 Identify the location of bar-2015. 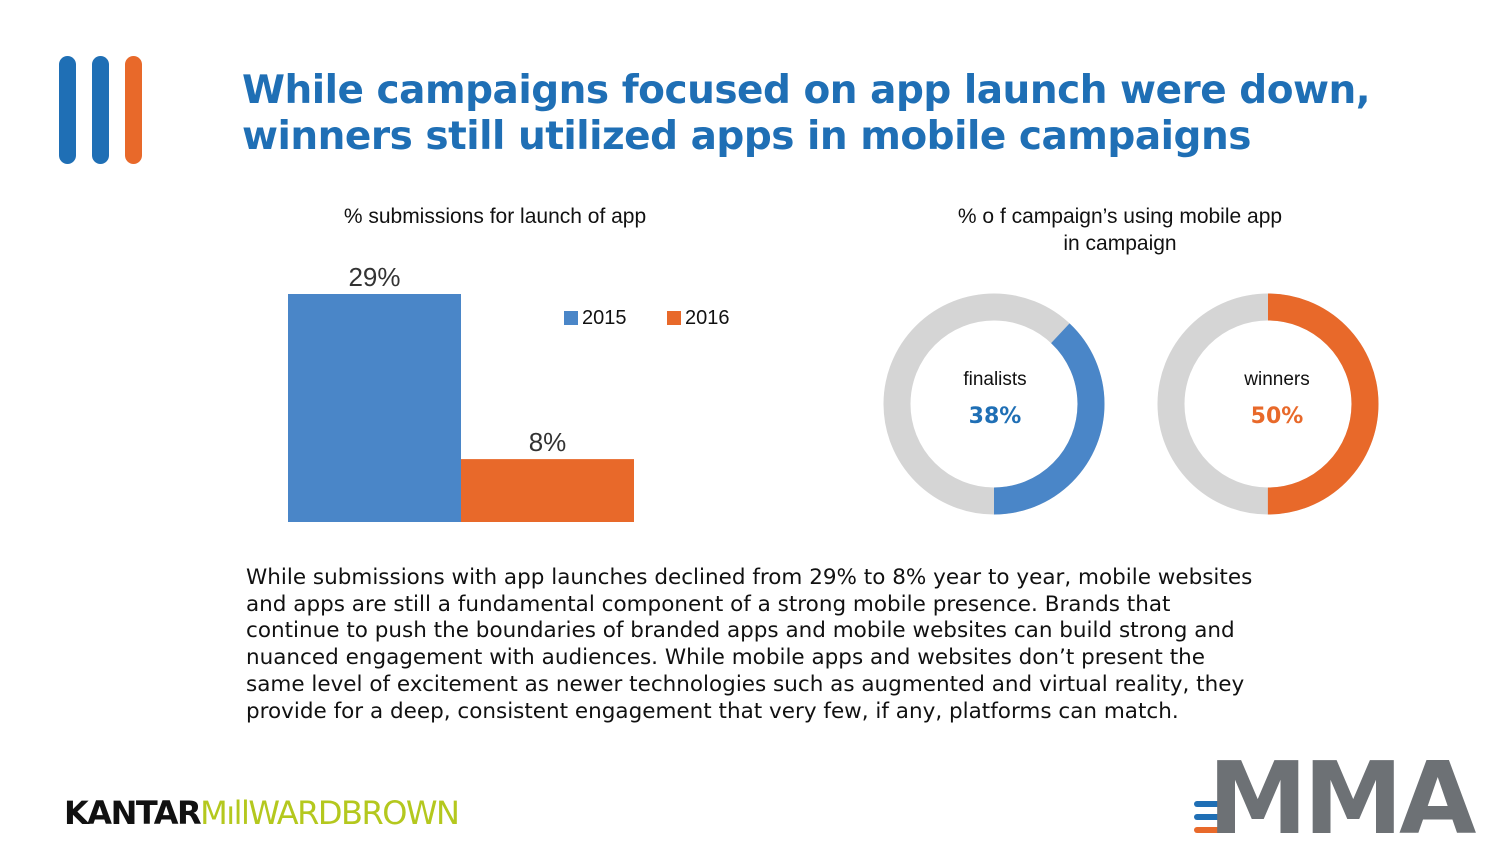
(374, 408).